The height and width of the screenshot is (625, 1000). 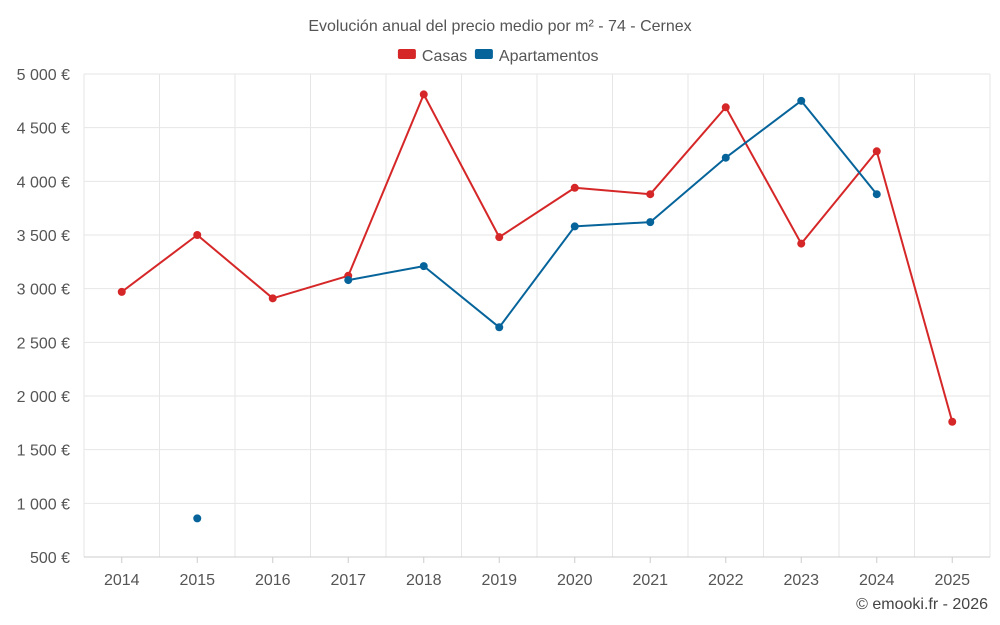 What do you see at coordinates (43, 182) in the screenshot?
I see `y-tick-label: 4 000 €` at bounding box center [43, 182].